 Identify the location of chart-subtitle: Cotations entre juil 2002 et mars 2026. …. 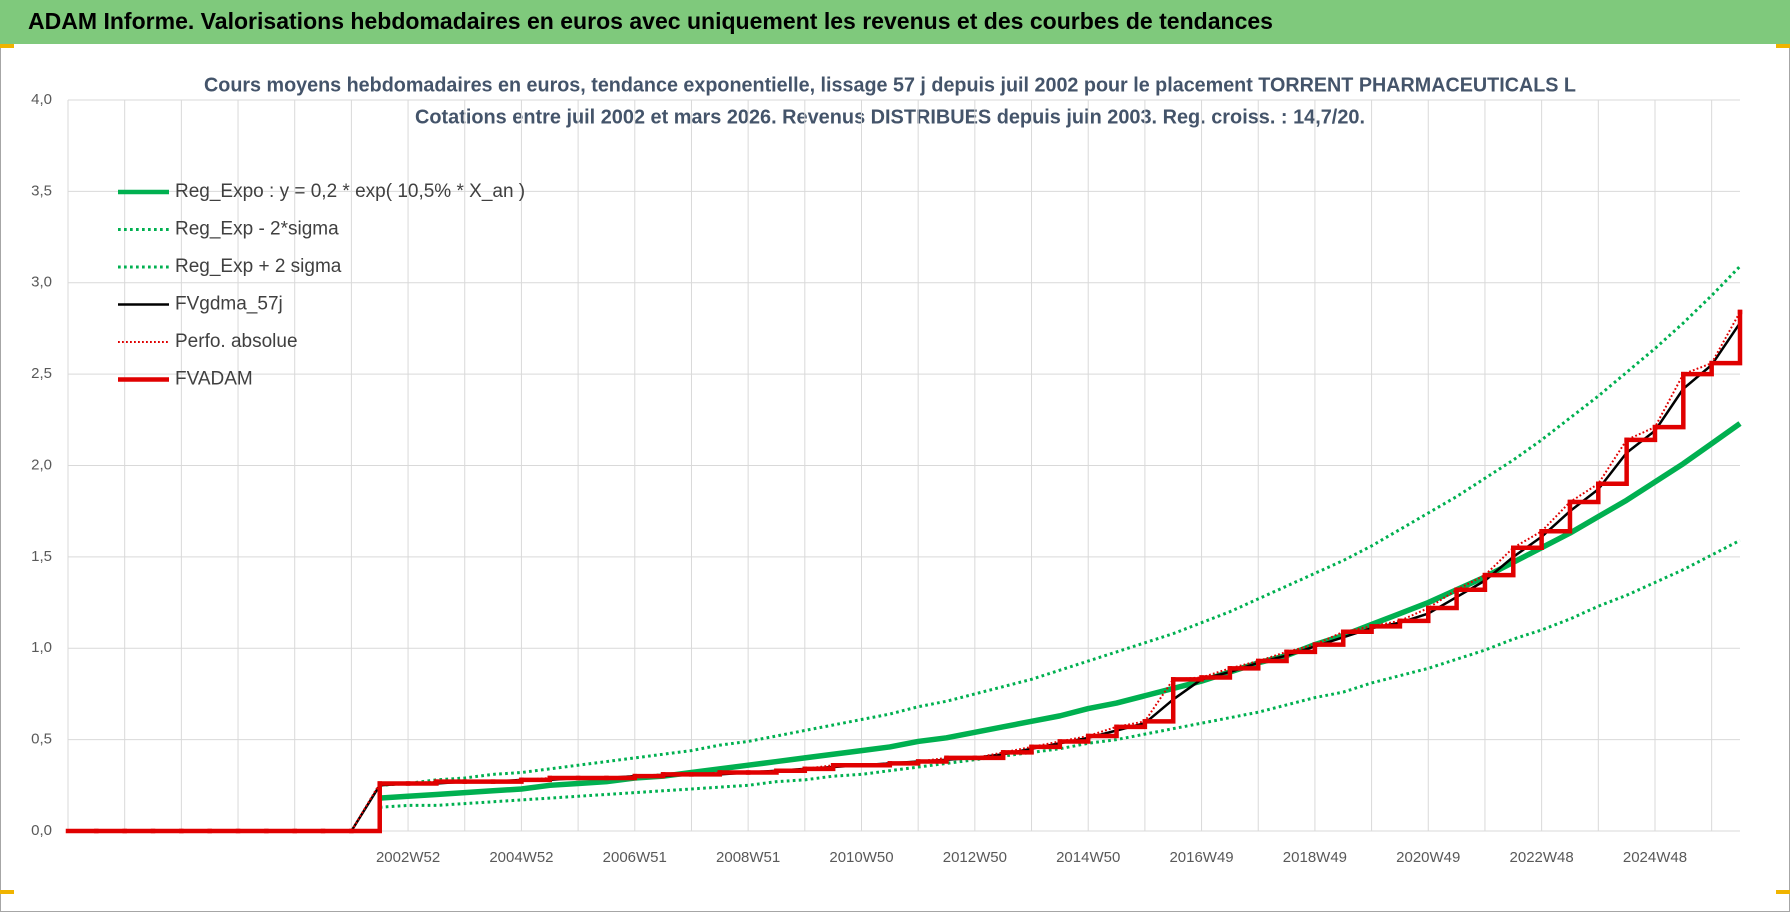
(890, 117).